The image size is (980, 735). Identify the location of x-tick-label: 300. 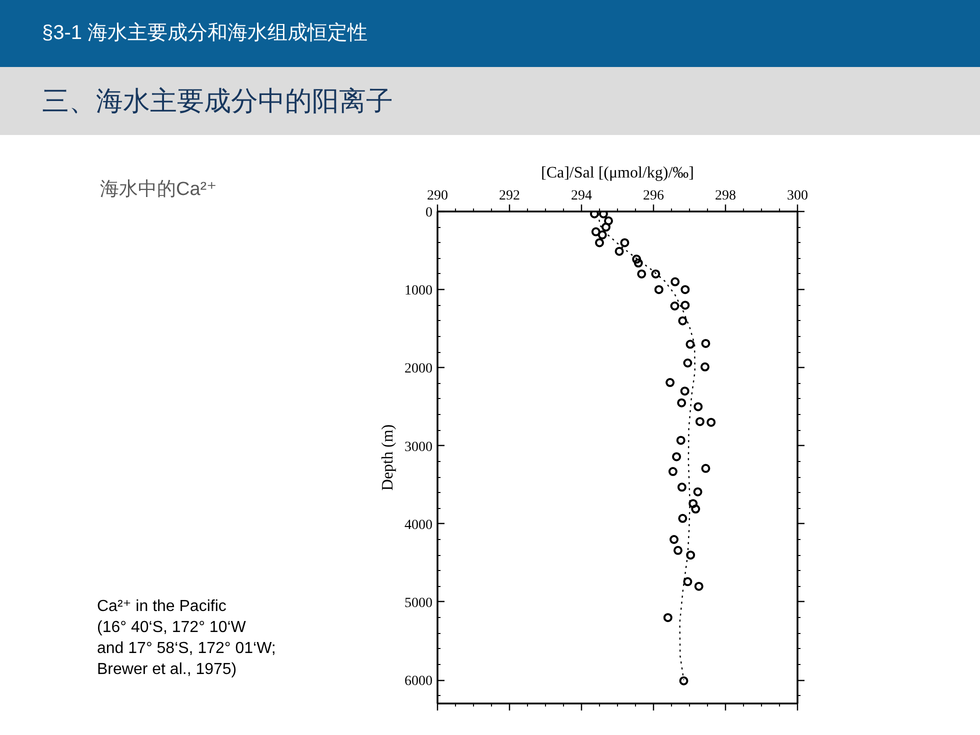
(797, 196).